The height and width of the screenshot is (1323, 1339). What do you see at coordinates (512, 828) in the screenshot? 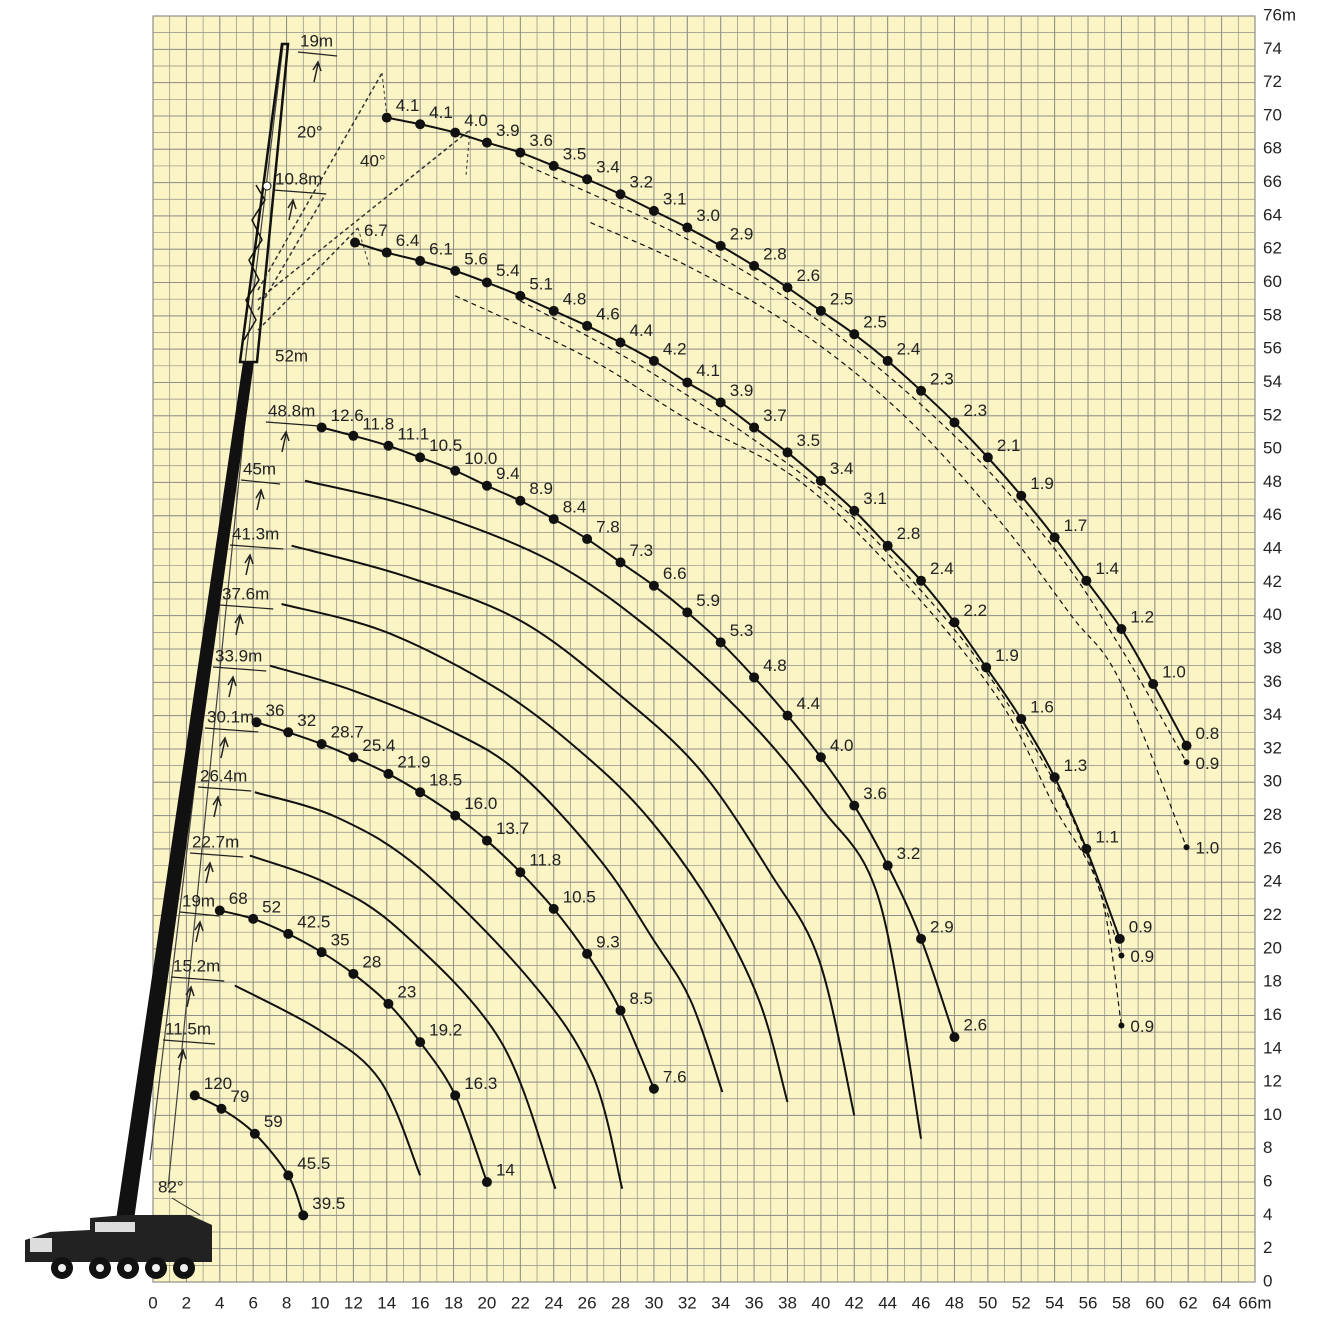
I see `load-label: 13.7` at bounding box center [512, 828].